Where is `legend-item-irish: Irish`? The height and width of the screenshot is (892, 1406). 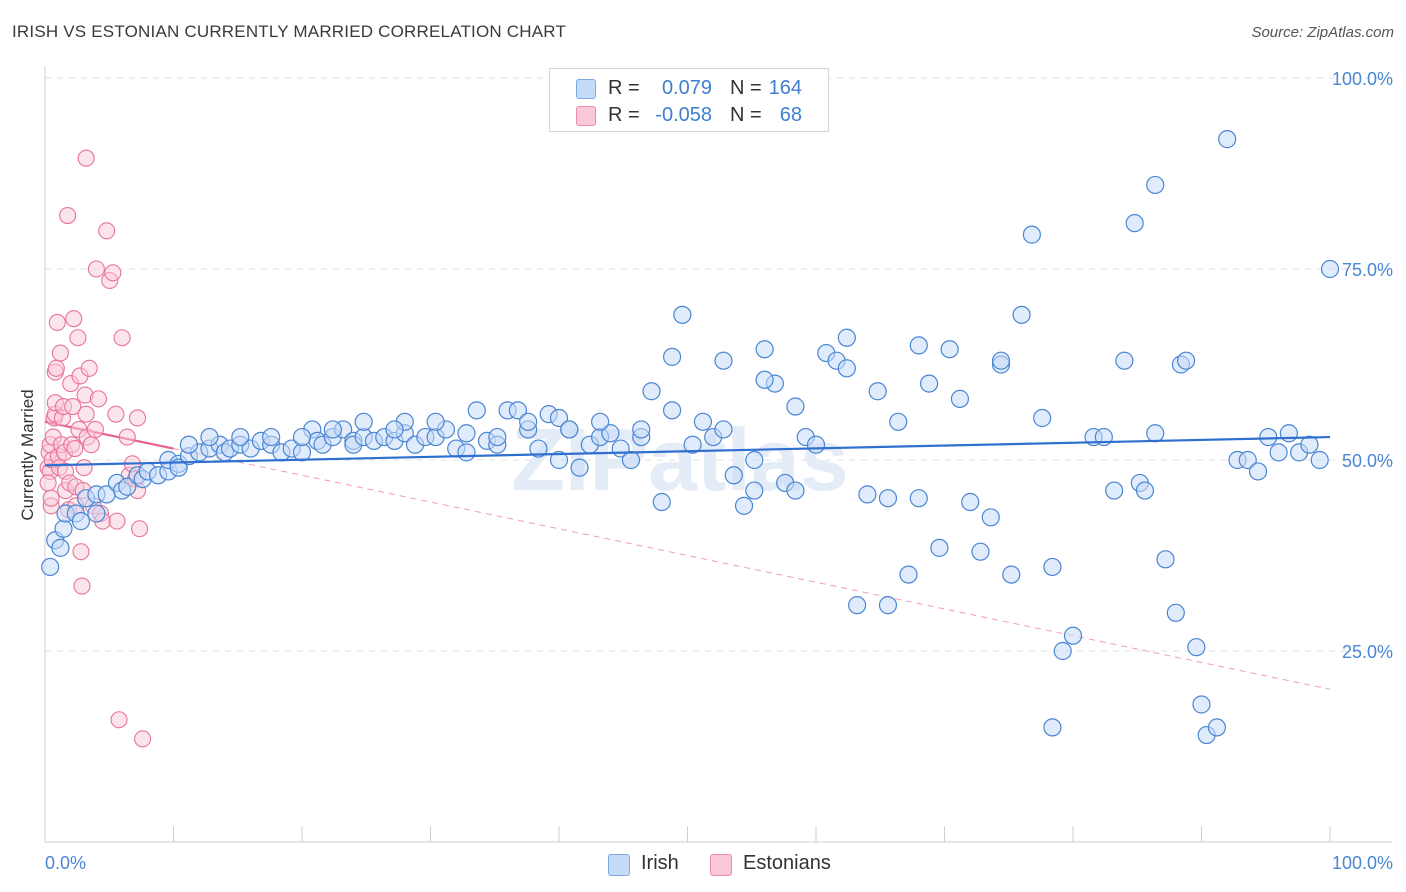 legend-item-irish: Irish is located at coordinates (658, 864).